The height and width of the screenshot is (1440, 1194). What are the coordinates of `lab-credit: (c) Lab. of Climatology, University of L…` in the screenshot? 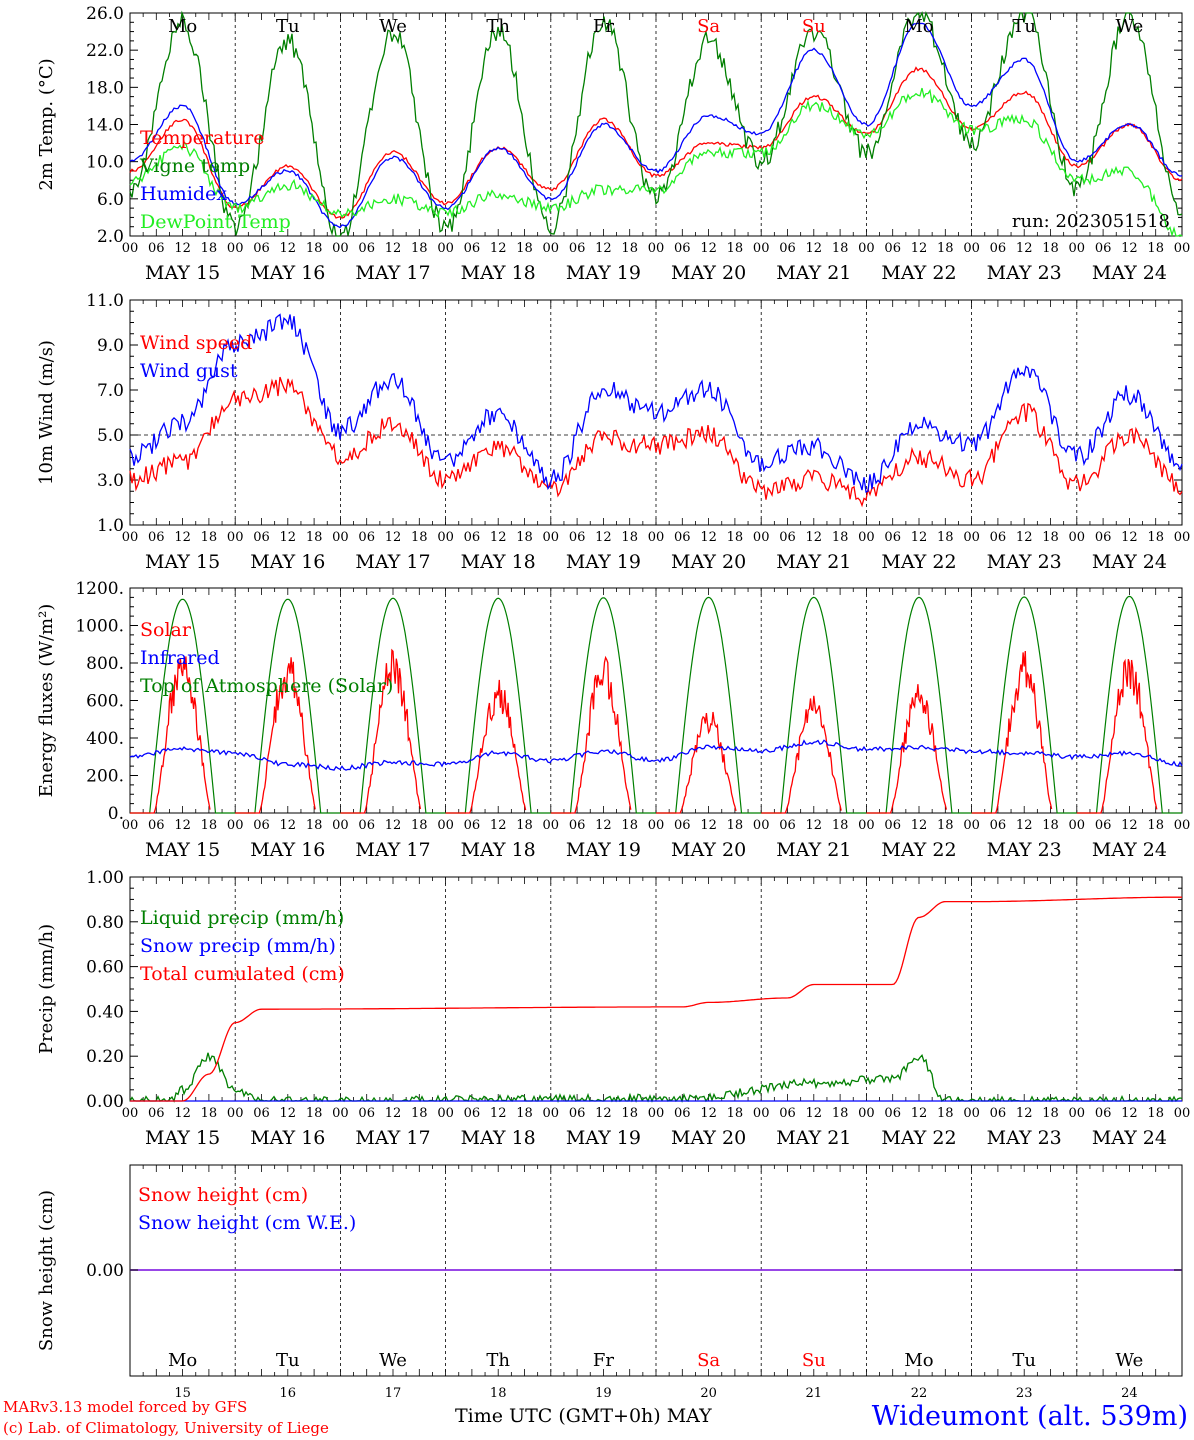 It's located at (166, 1428).